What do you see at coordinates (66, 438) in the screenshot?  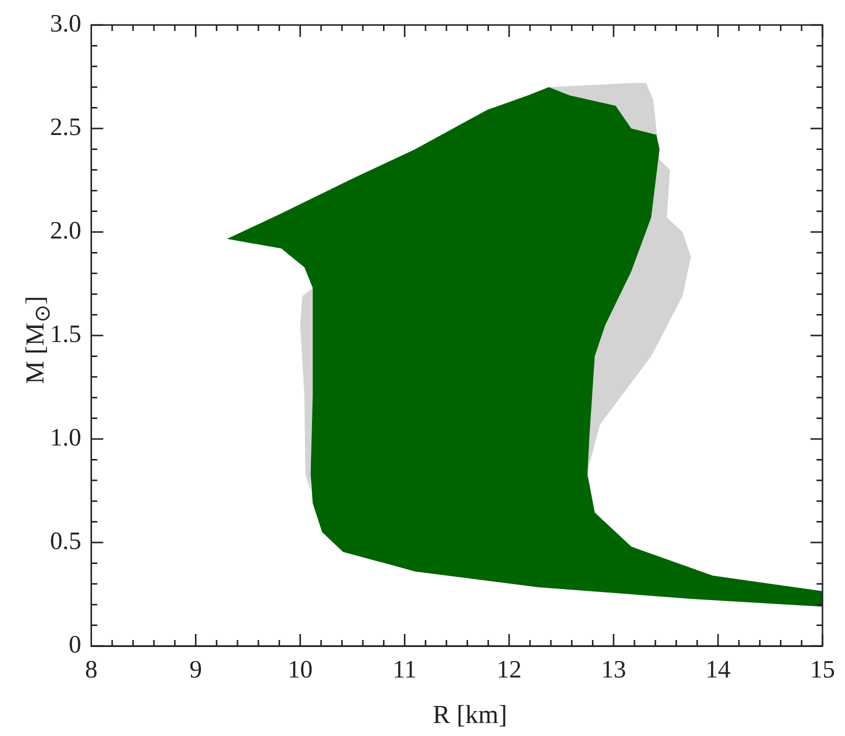 I see `y-tick-label: 1.0` at bounding box center [66, 438].